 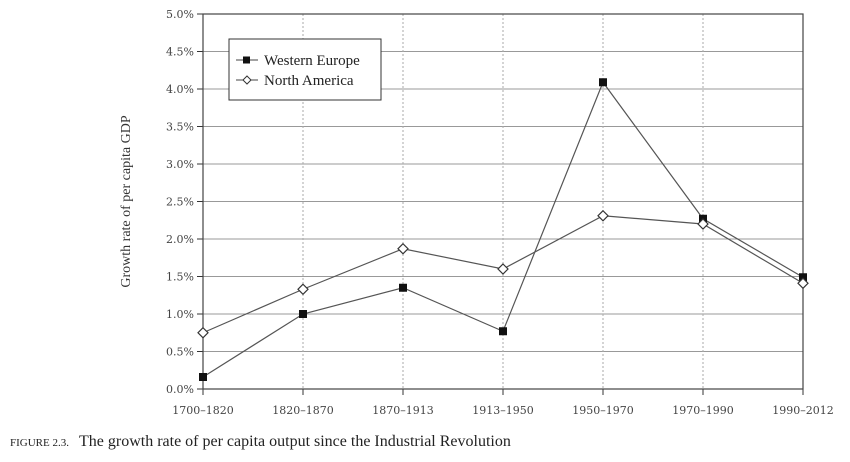 I want to click on y-tick-label: 1.5%, so click(x=180, y=277).